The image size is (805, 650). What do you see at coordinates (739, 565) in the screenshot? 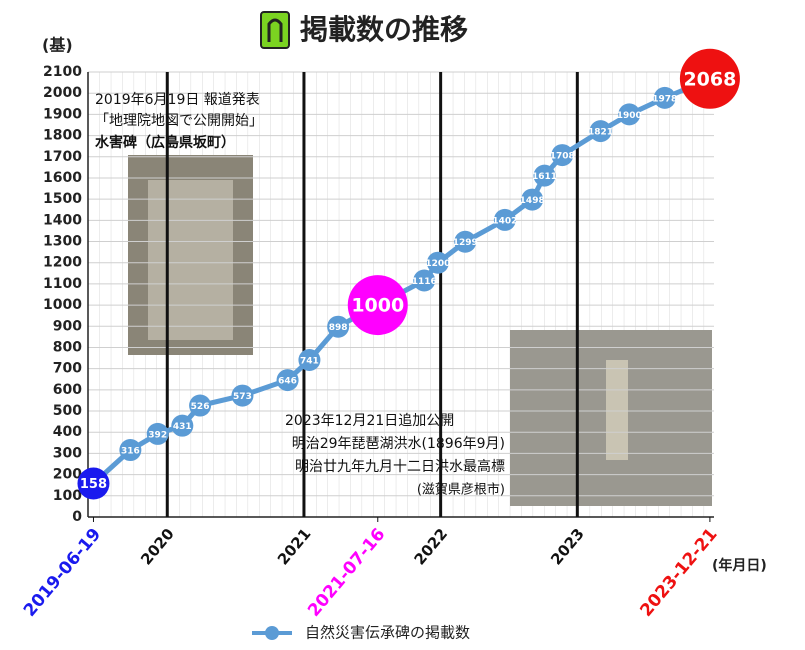
I see `x-axis-label: (年月日)` at bounding box center [739, 565].